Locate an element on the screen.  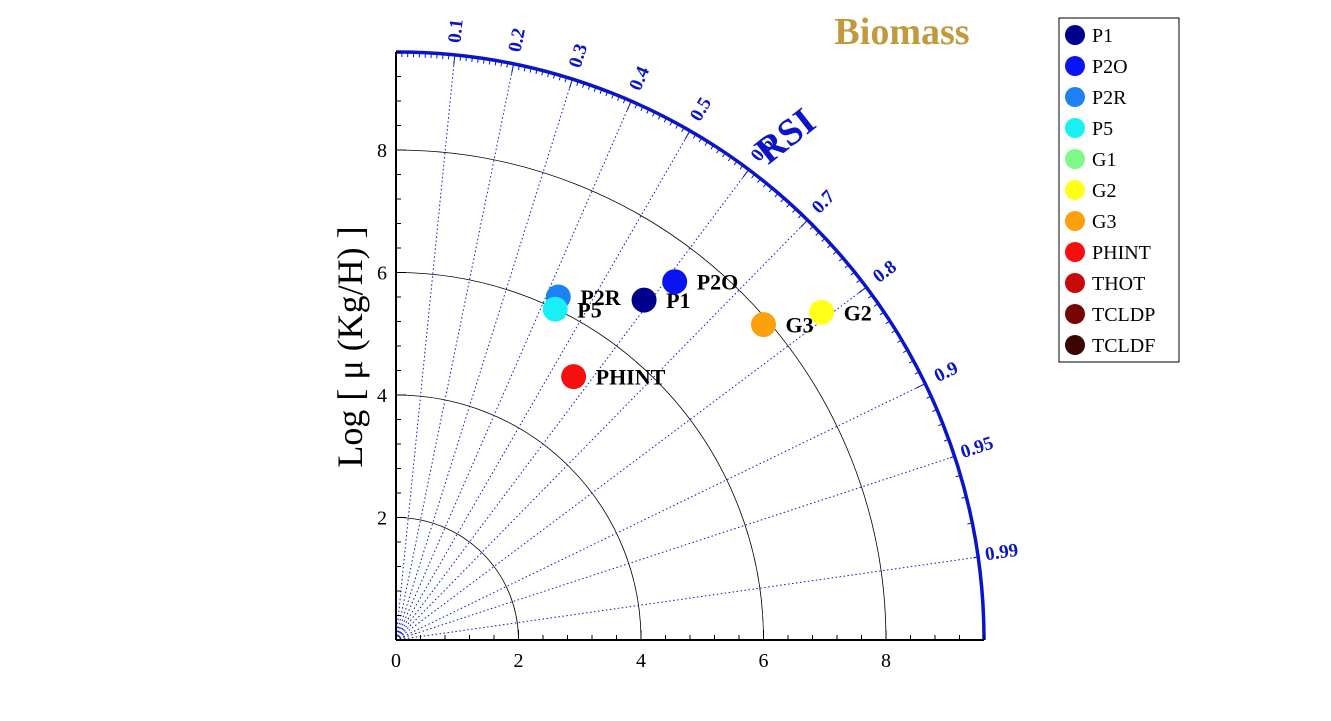
legend-marker-tcldf is located at coordinates (1075, 345).